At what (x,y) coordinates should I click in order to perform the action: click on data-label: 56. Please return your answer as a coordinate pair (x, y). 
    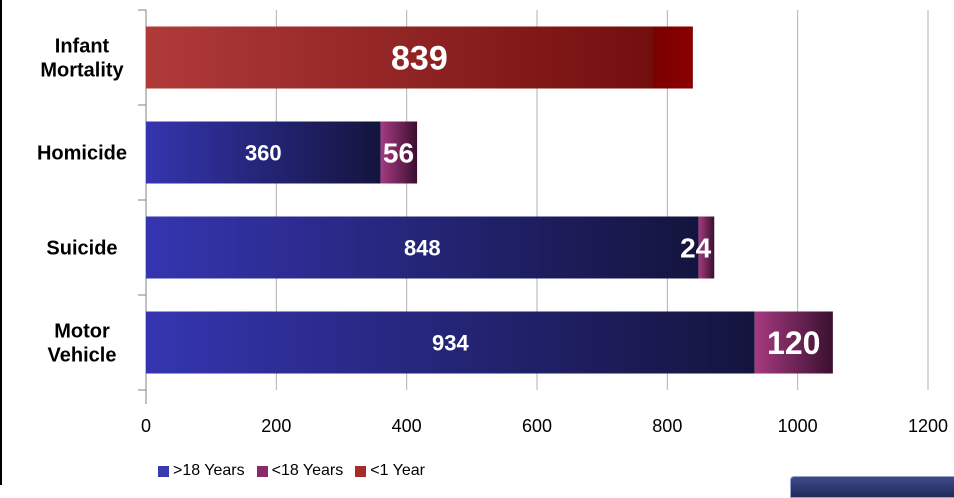
    Looking at the image, I should click on (398, 153).